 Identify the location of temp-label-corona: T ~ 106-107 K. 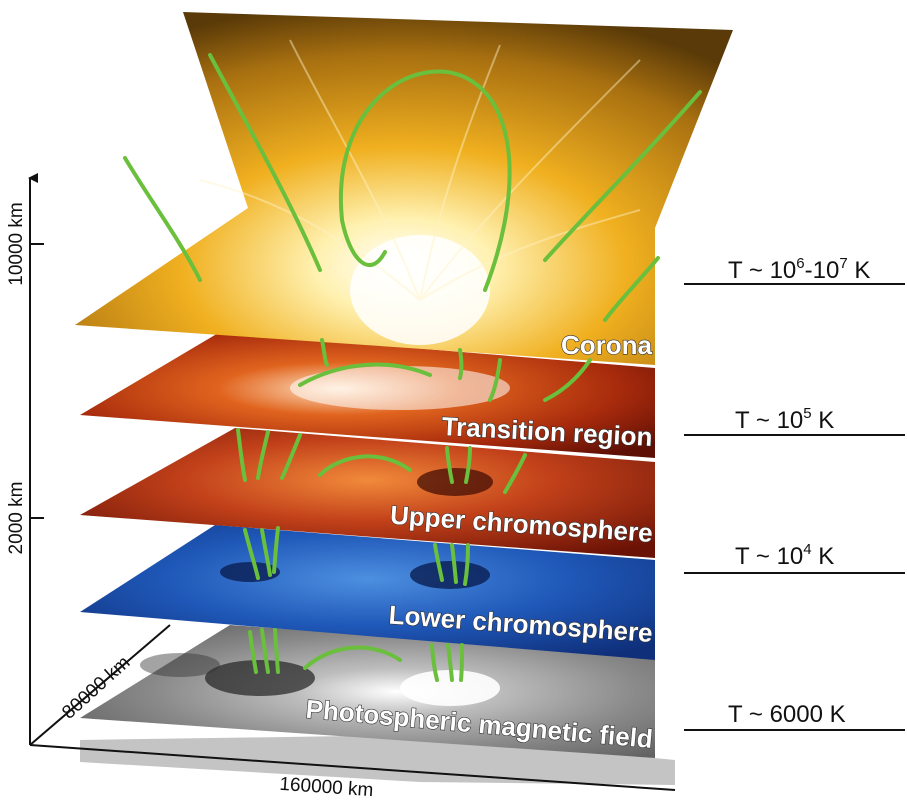
(799, 269).